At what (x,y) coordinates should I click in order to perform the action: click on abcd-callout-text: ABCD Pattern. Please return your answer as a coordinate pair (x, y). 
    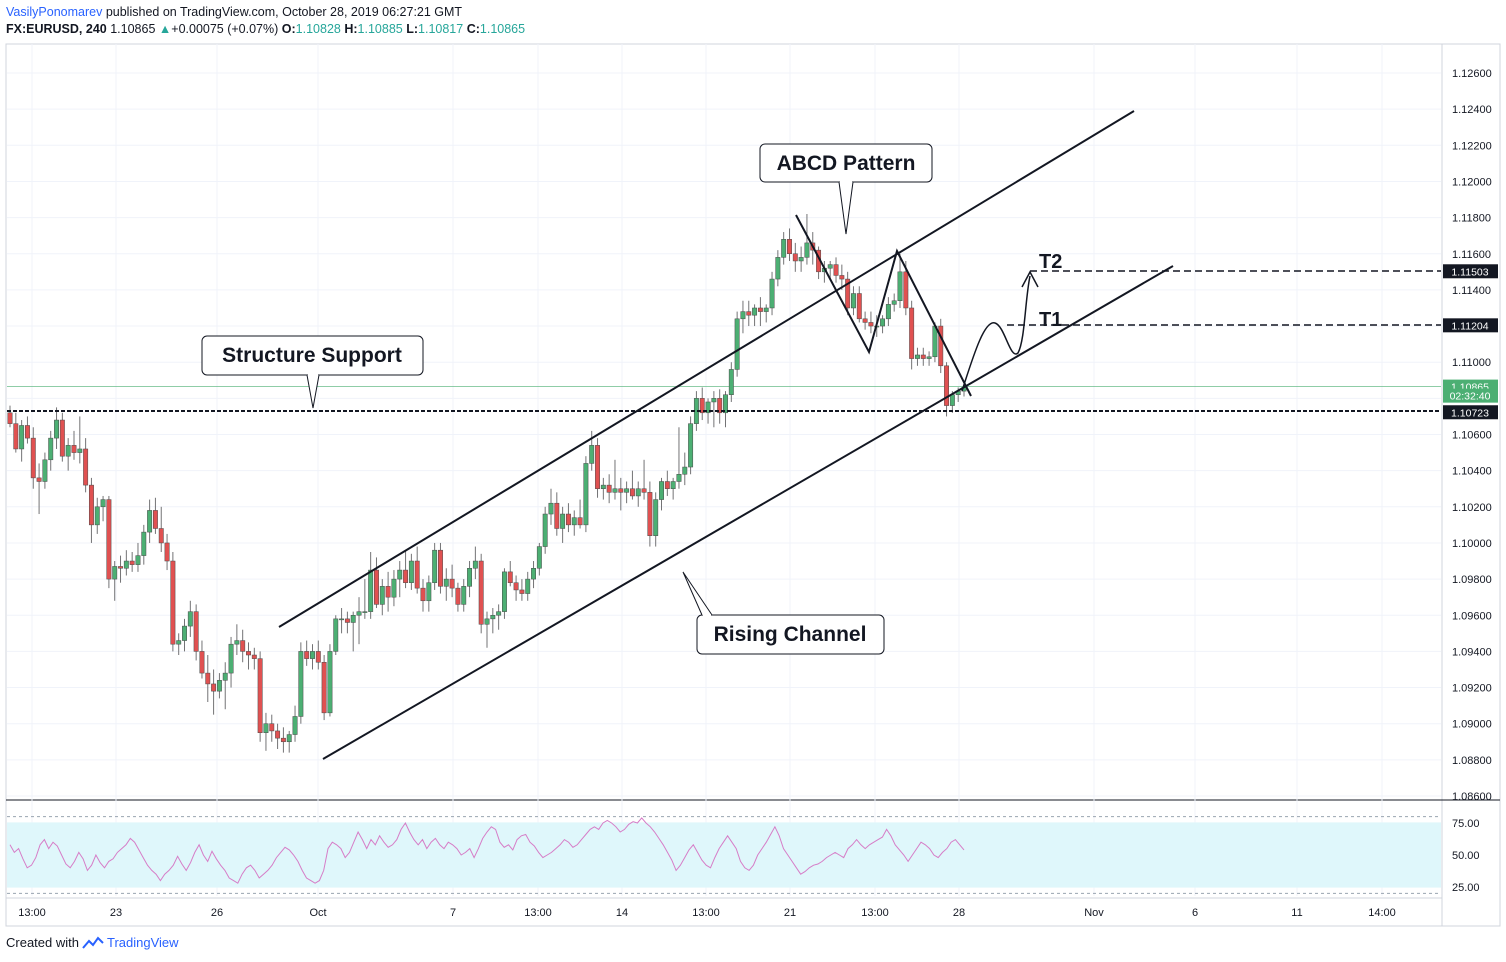
    Looking at the image, I should click on (846, 163).